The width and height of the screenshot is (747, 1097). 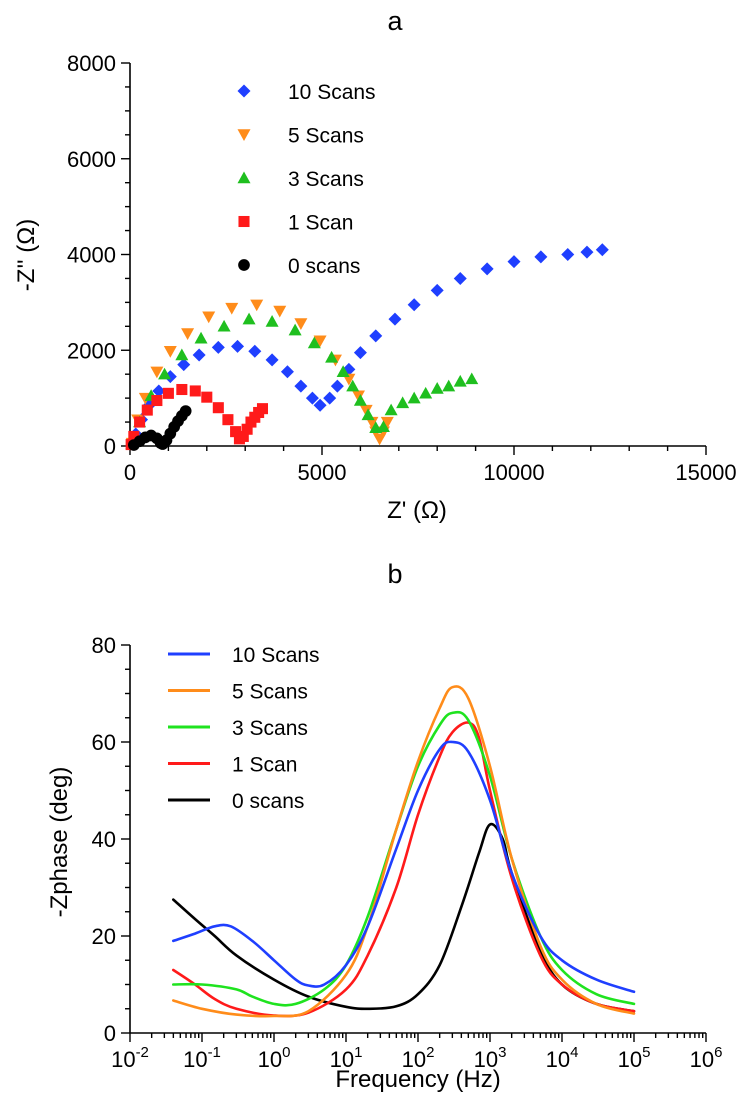 I want to click on legend-marker-10-scans, so click(x=244, y=91).